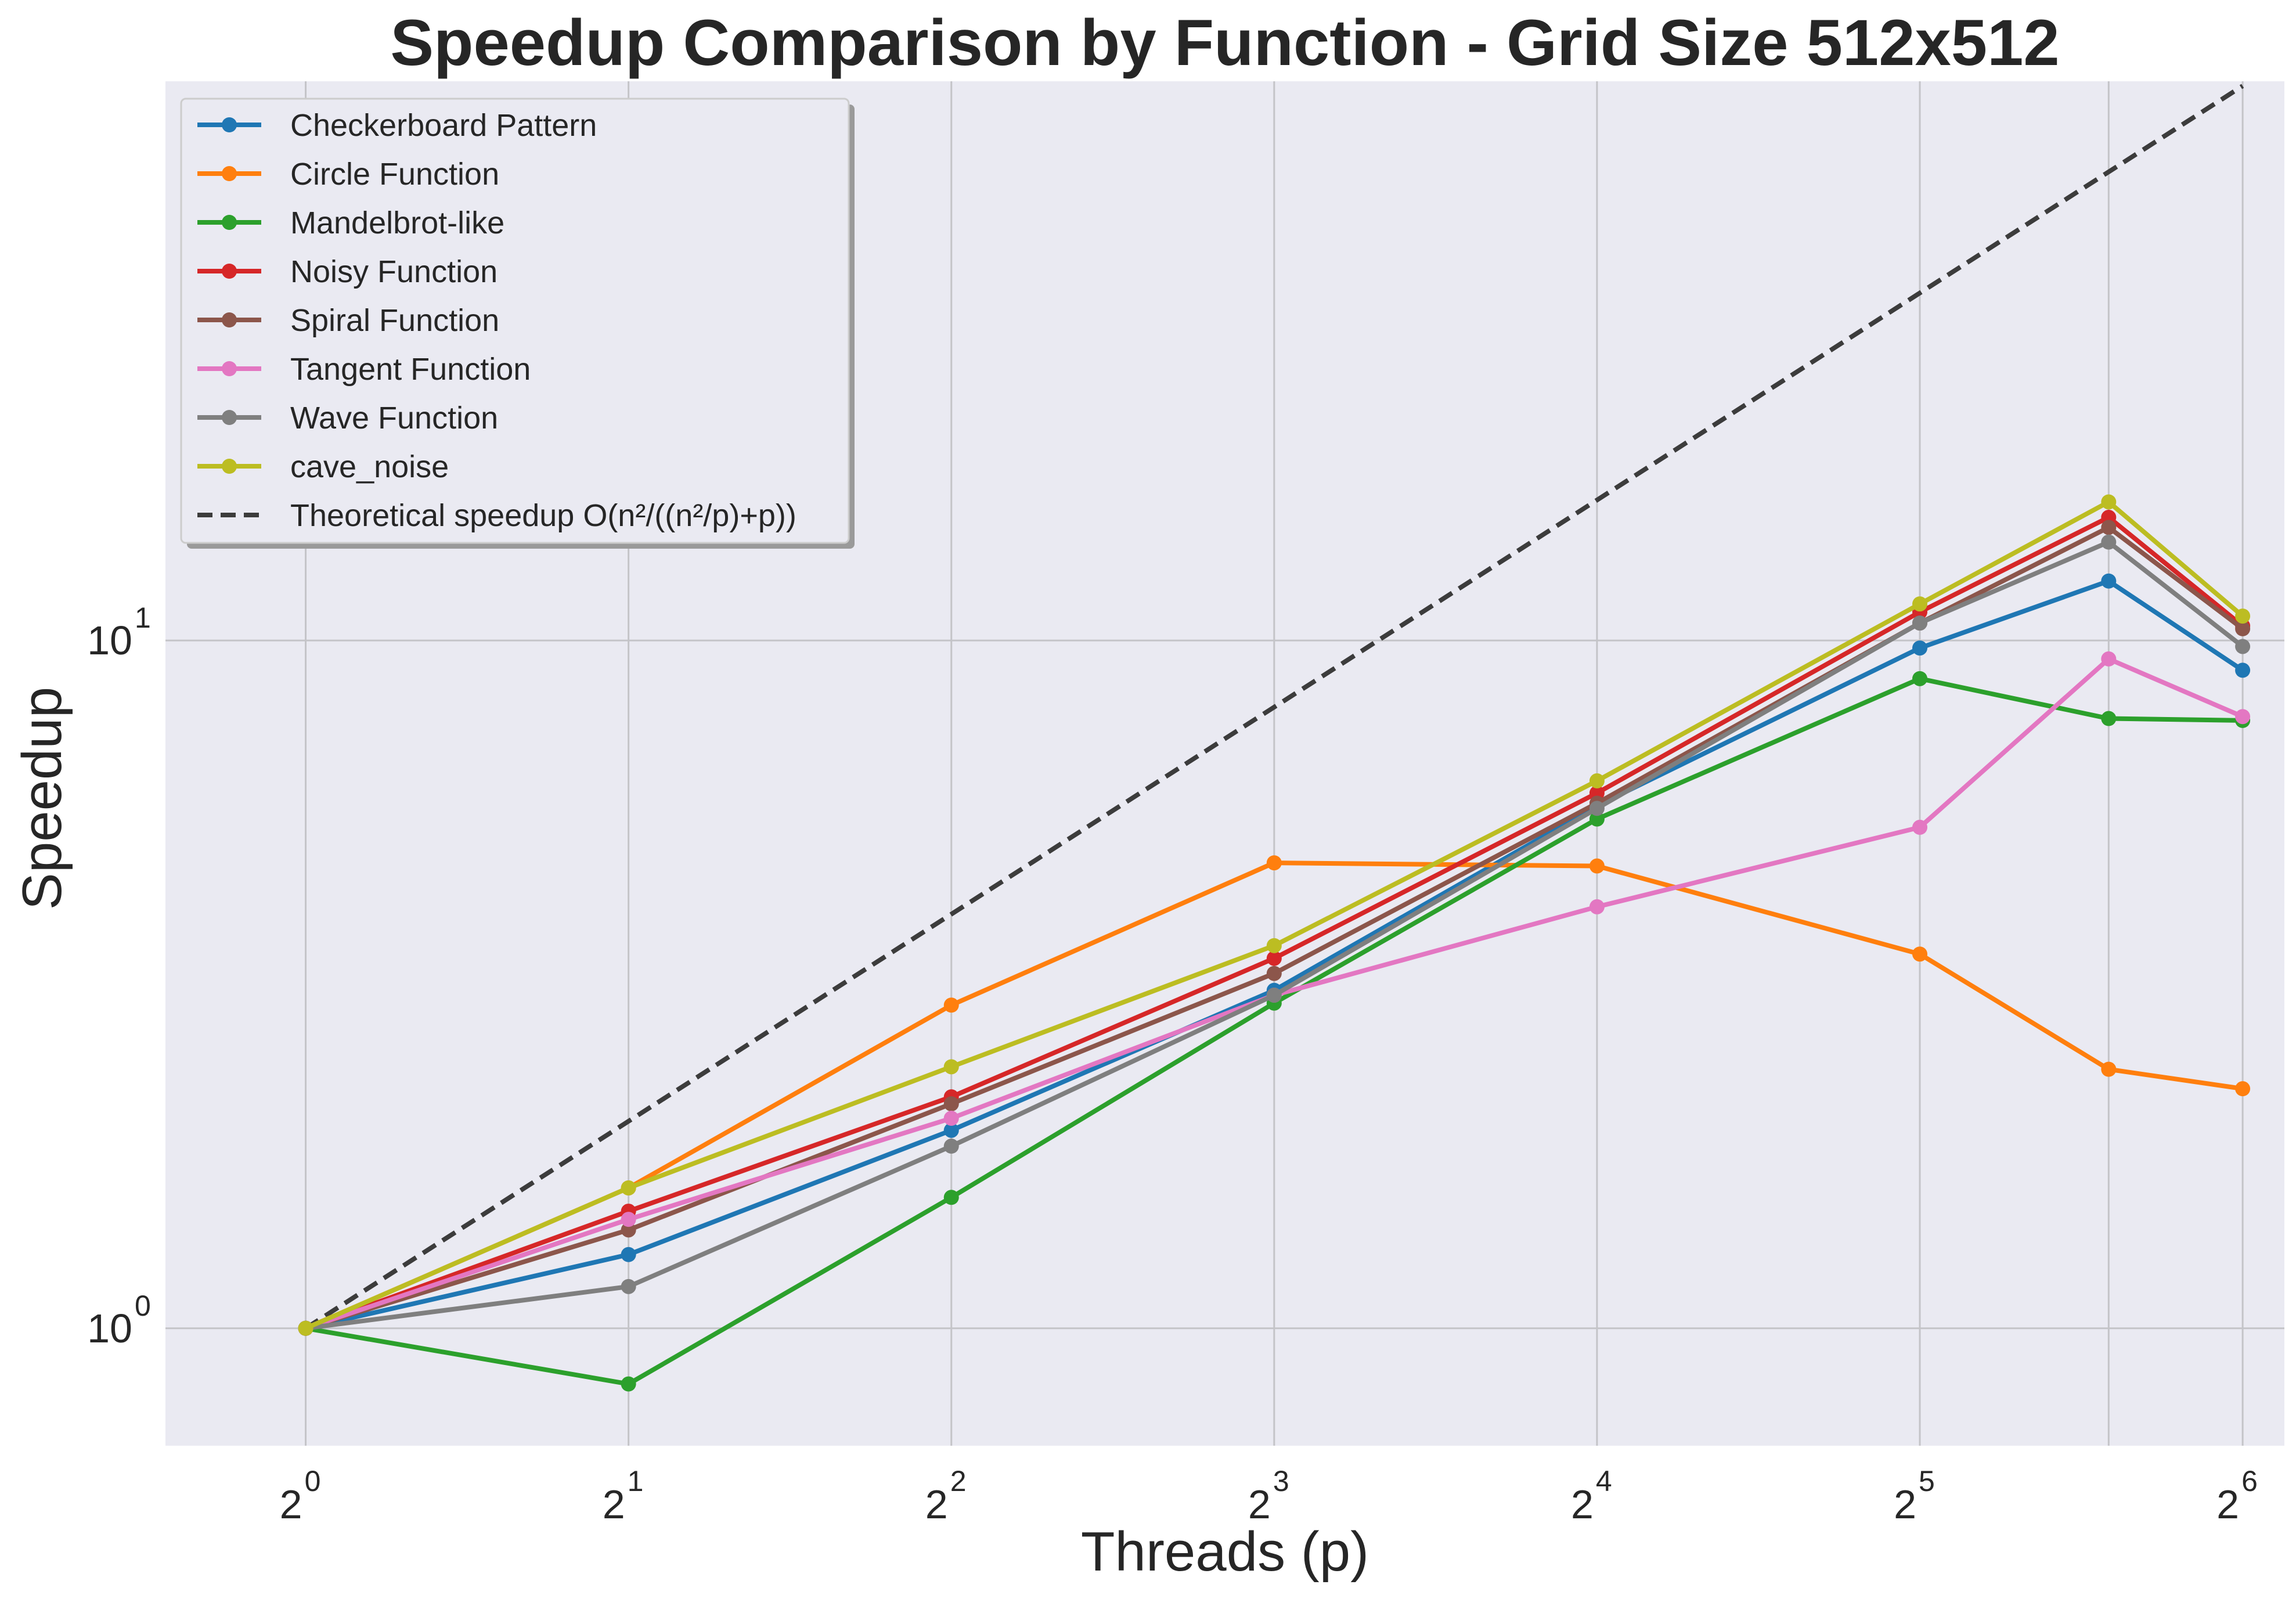  Describe the element at coordinates (1927, 1481) in the screenshot. I see `x-tick-exponent: 5` at that location.